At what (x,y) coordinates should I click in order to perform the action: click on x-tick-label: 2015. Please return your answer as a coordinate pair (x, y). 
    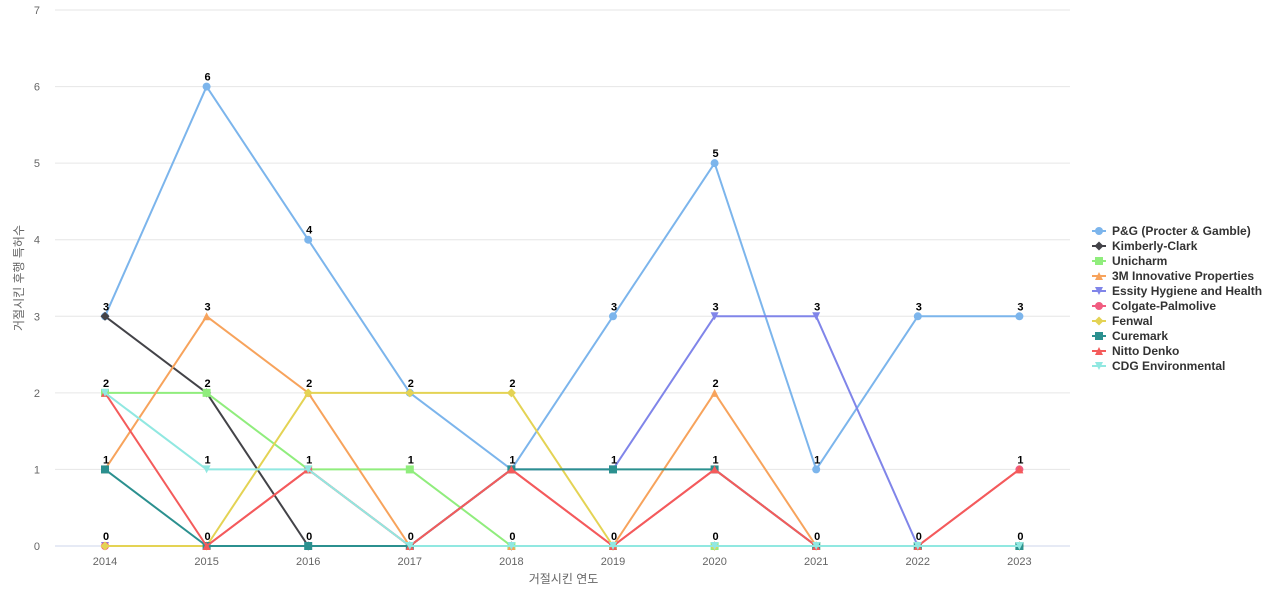
    Looking at the image, I should click on (206, 562).